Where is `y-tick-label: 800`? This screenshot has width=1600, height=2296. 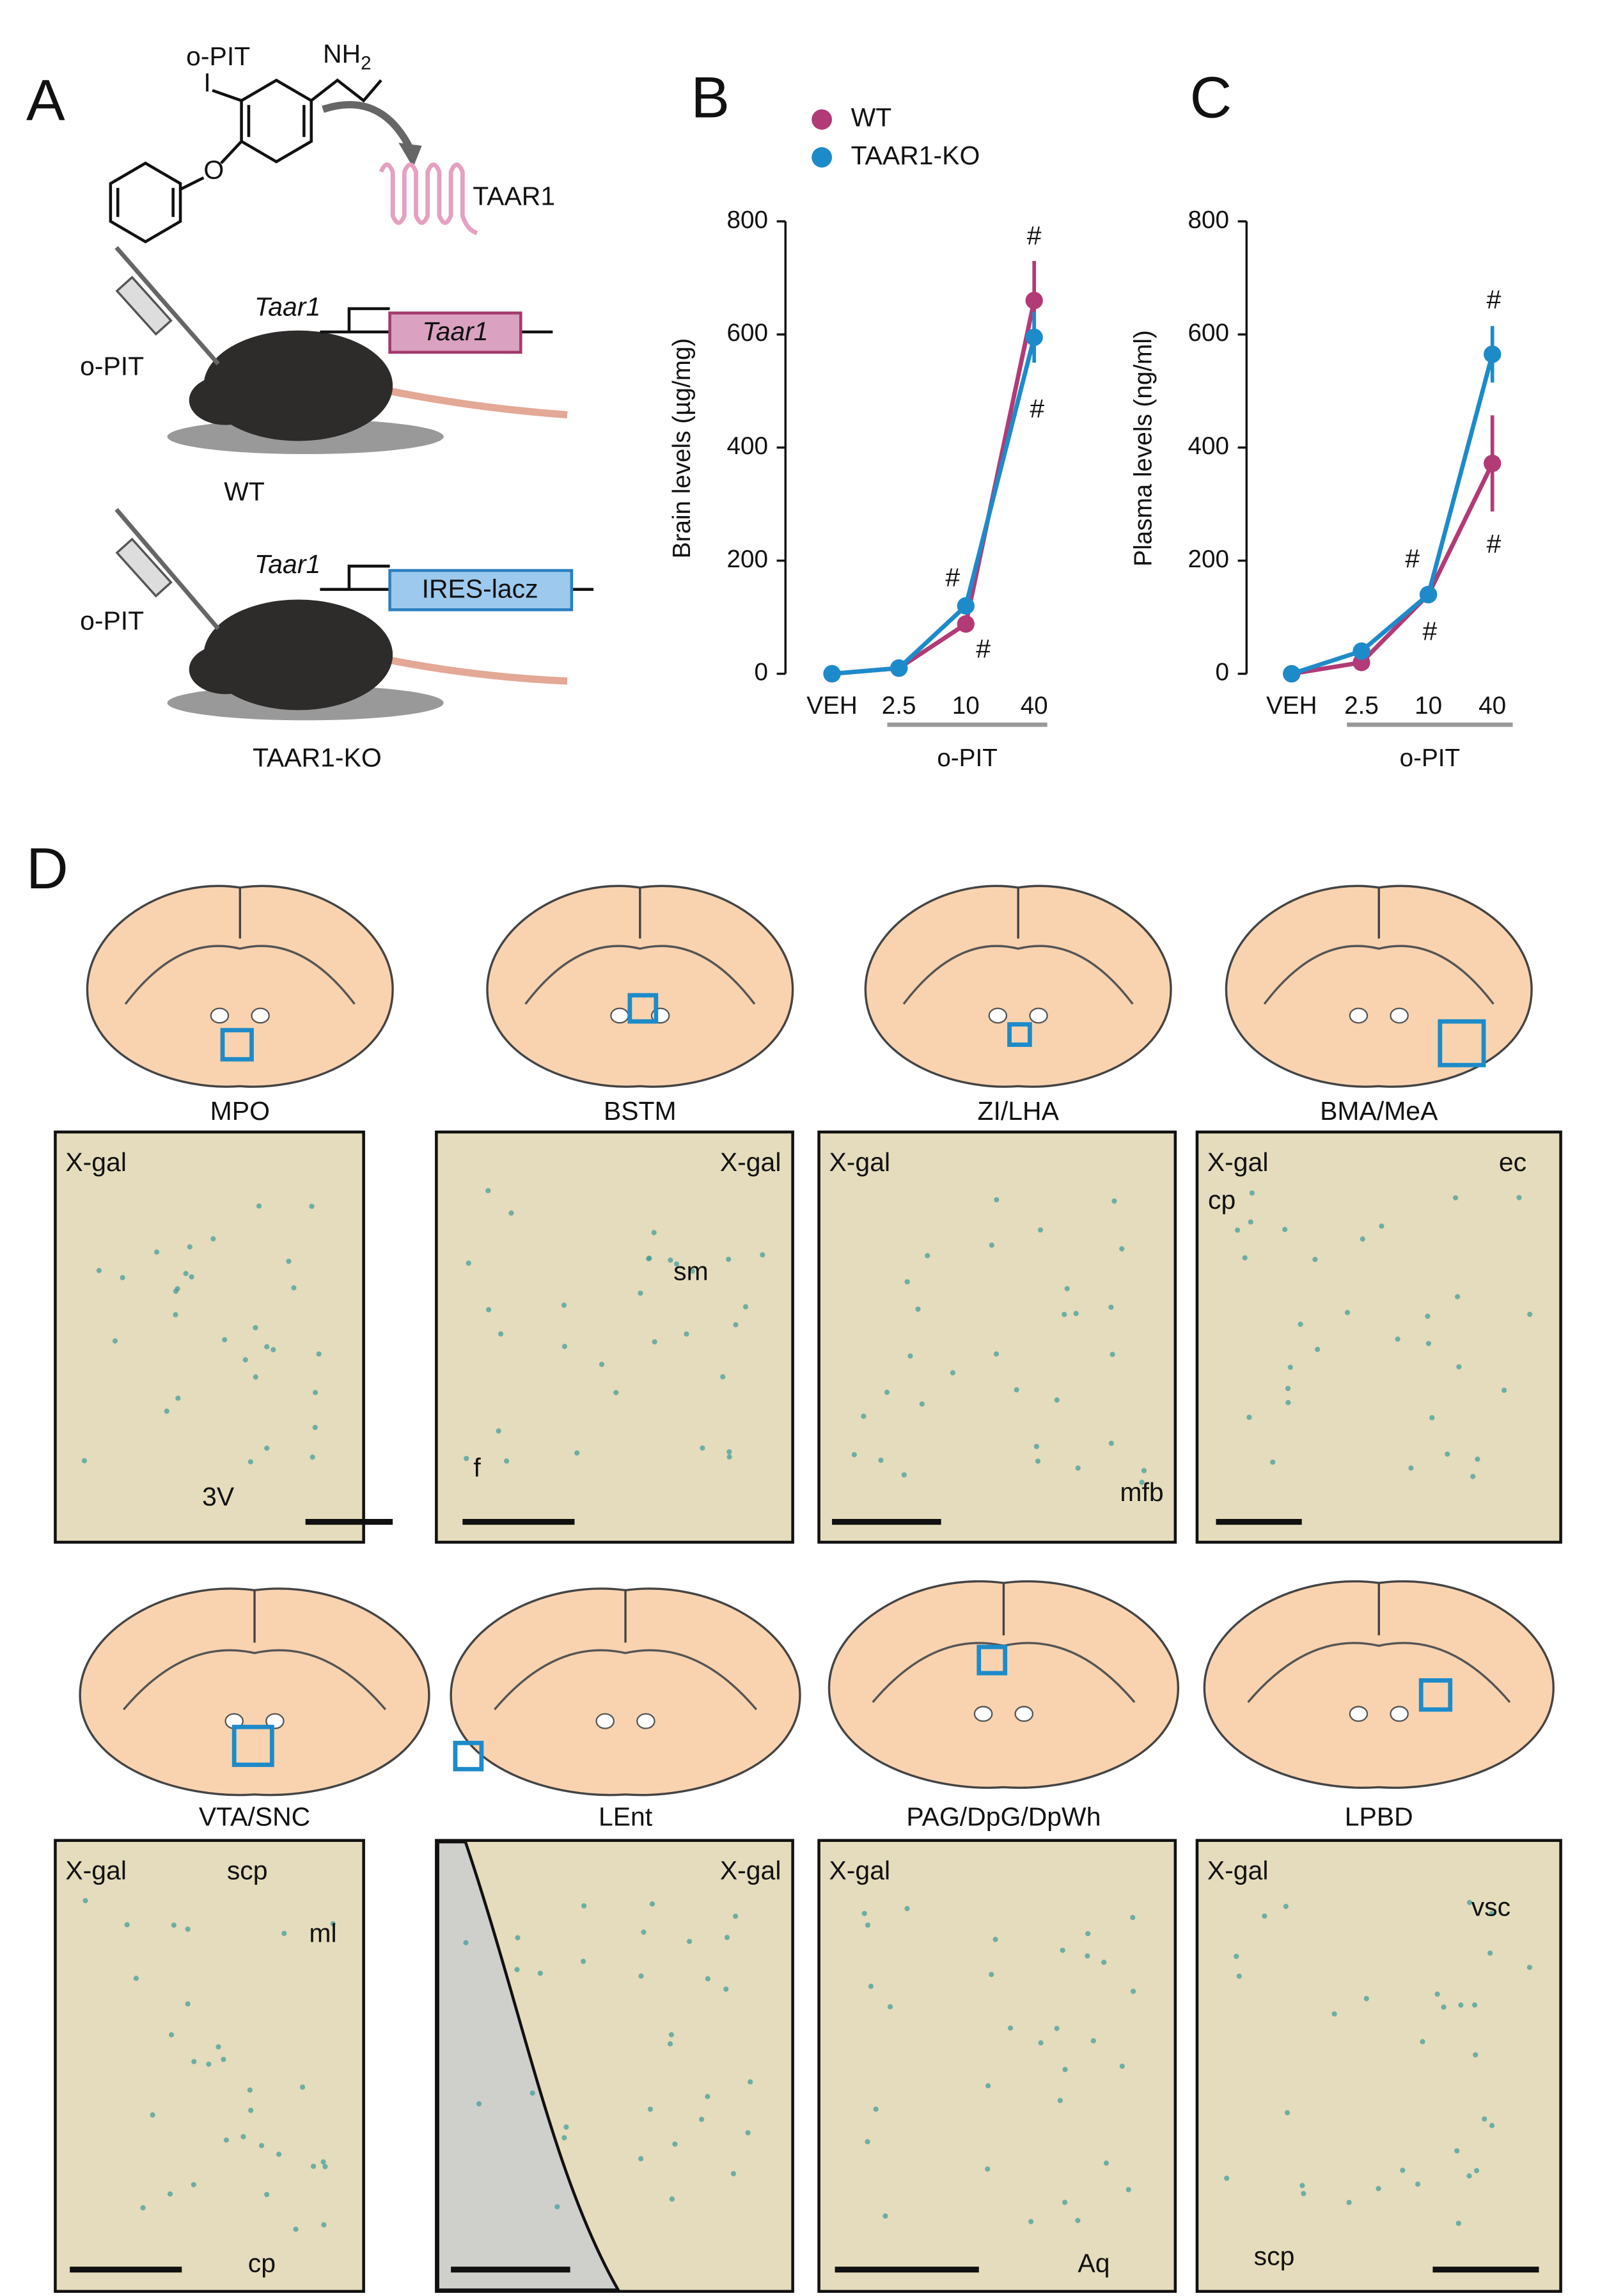
y-tick-label: 800 is located at coordinates (1208, 219).